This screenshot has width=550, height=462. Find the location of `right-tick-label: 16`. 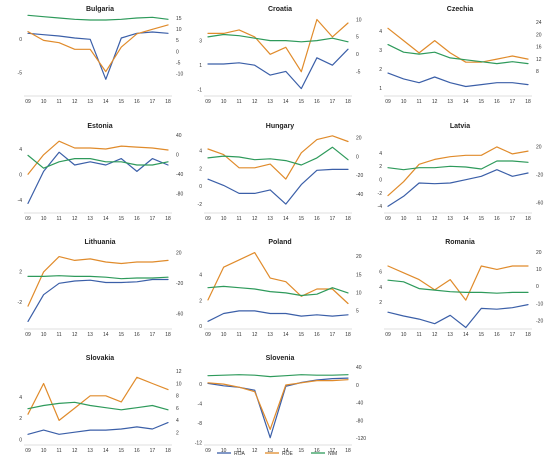

right-tick-label: 16 is located at coordinates (539, 48).